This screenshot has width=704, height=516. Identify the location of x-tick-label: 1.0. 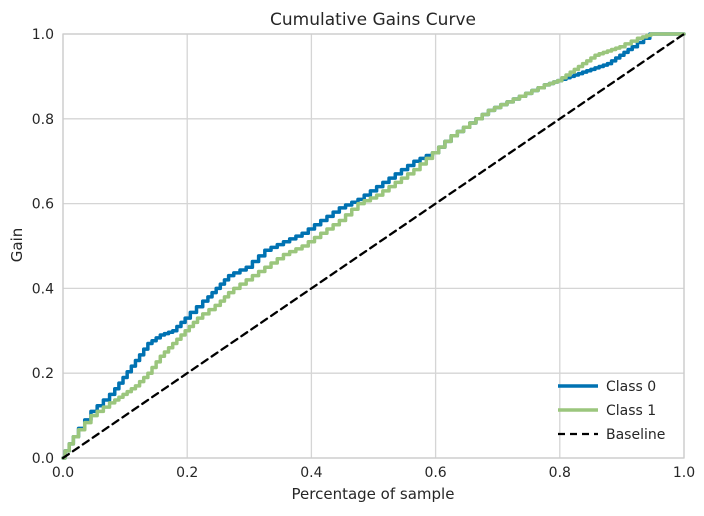
(684, 473).